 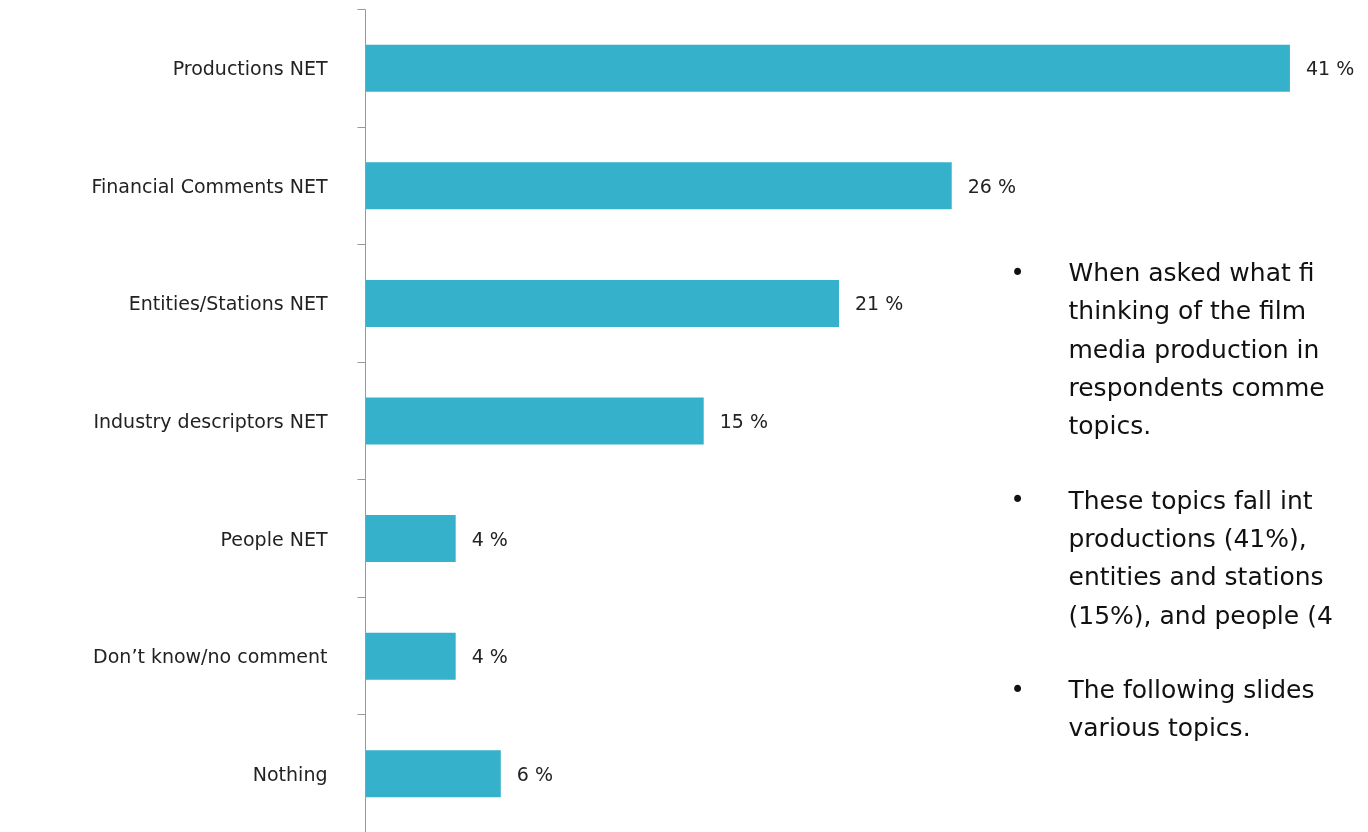 What do you see at coordinates (228, 303) in the screenshot?
I see `y-tick-label: Entities/Stations NET` at bounding box center [228, 303].